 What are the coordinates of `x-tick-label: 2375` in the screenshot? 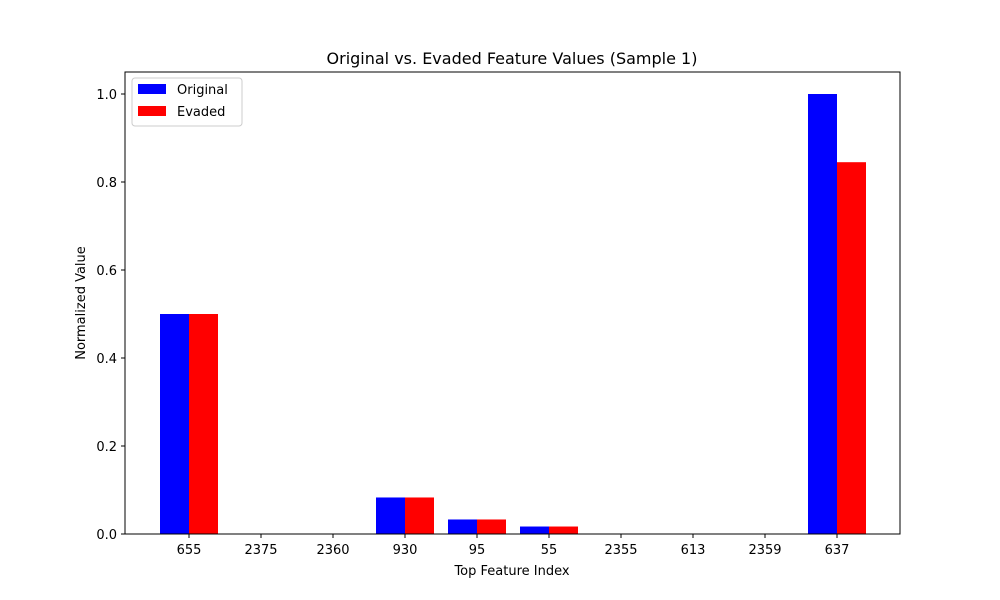 It's located at (260, 550).